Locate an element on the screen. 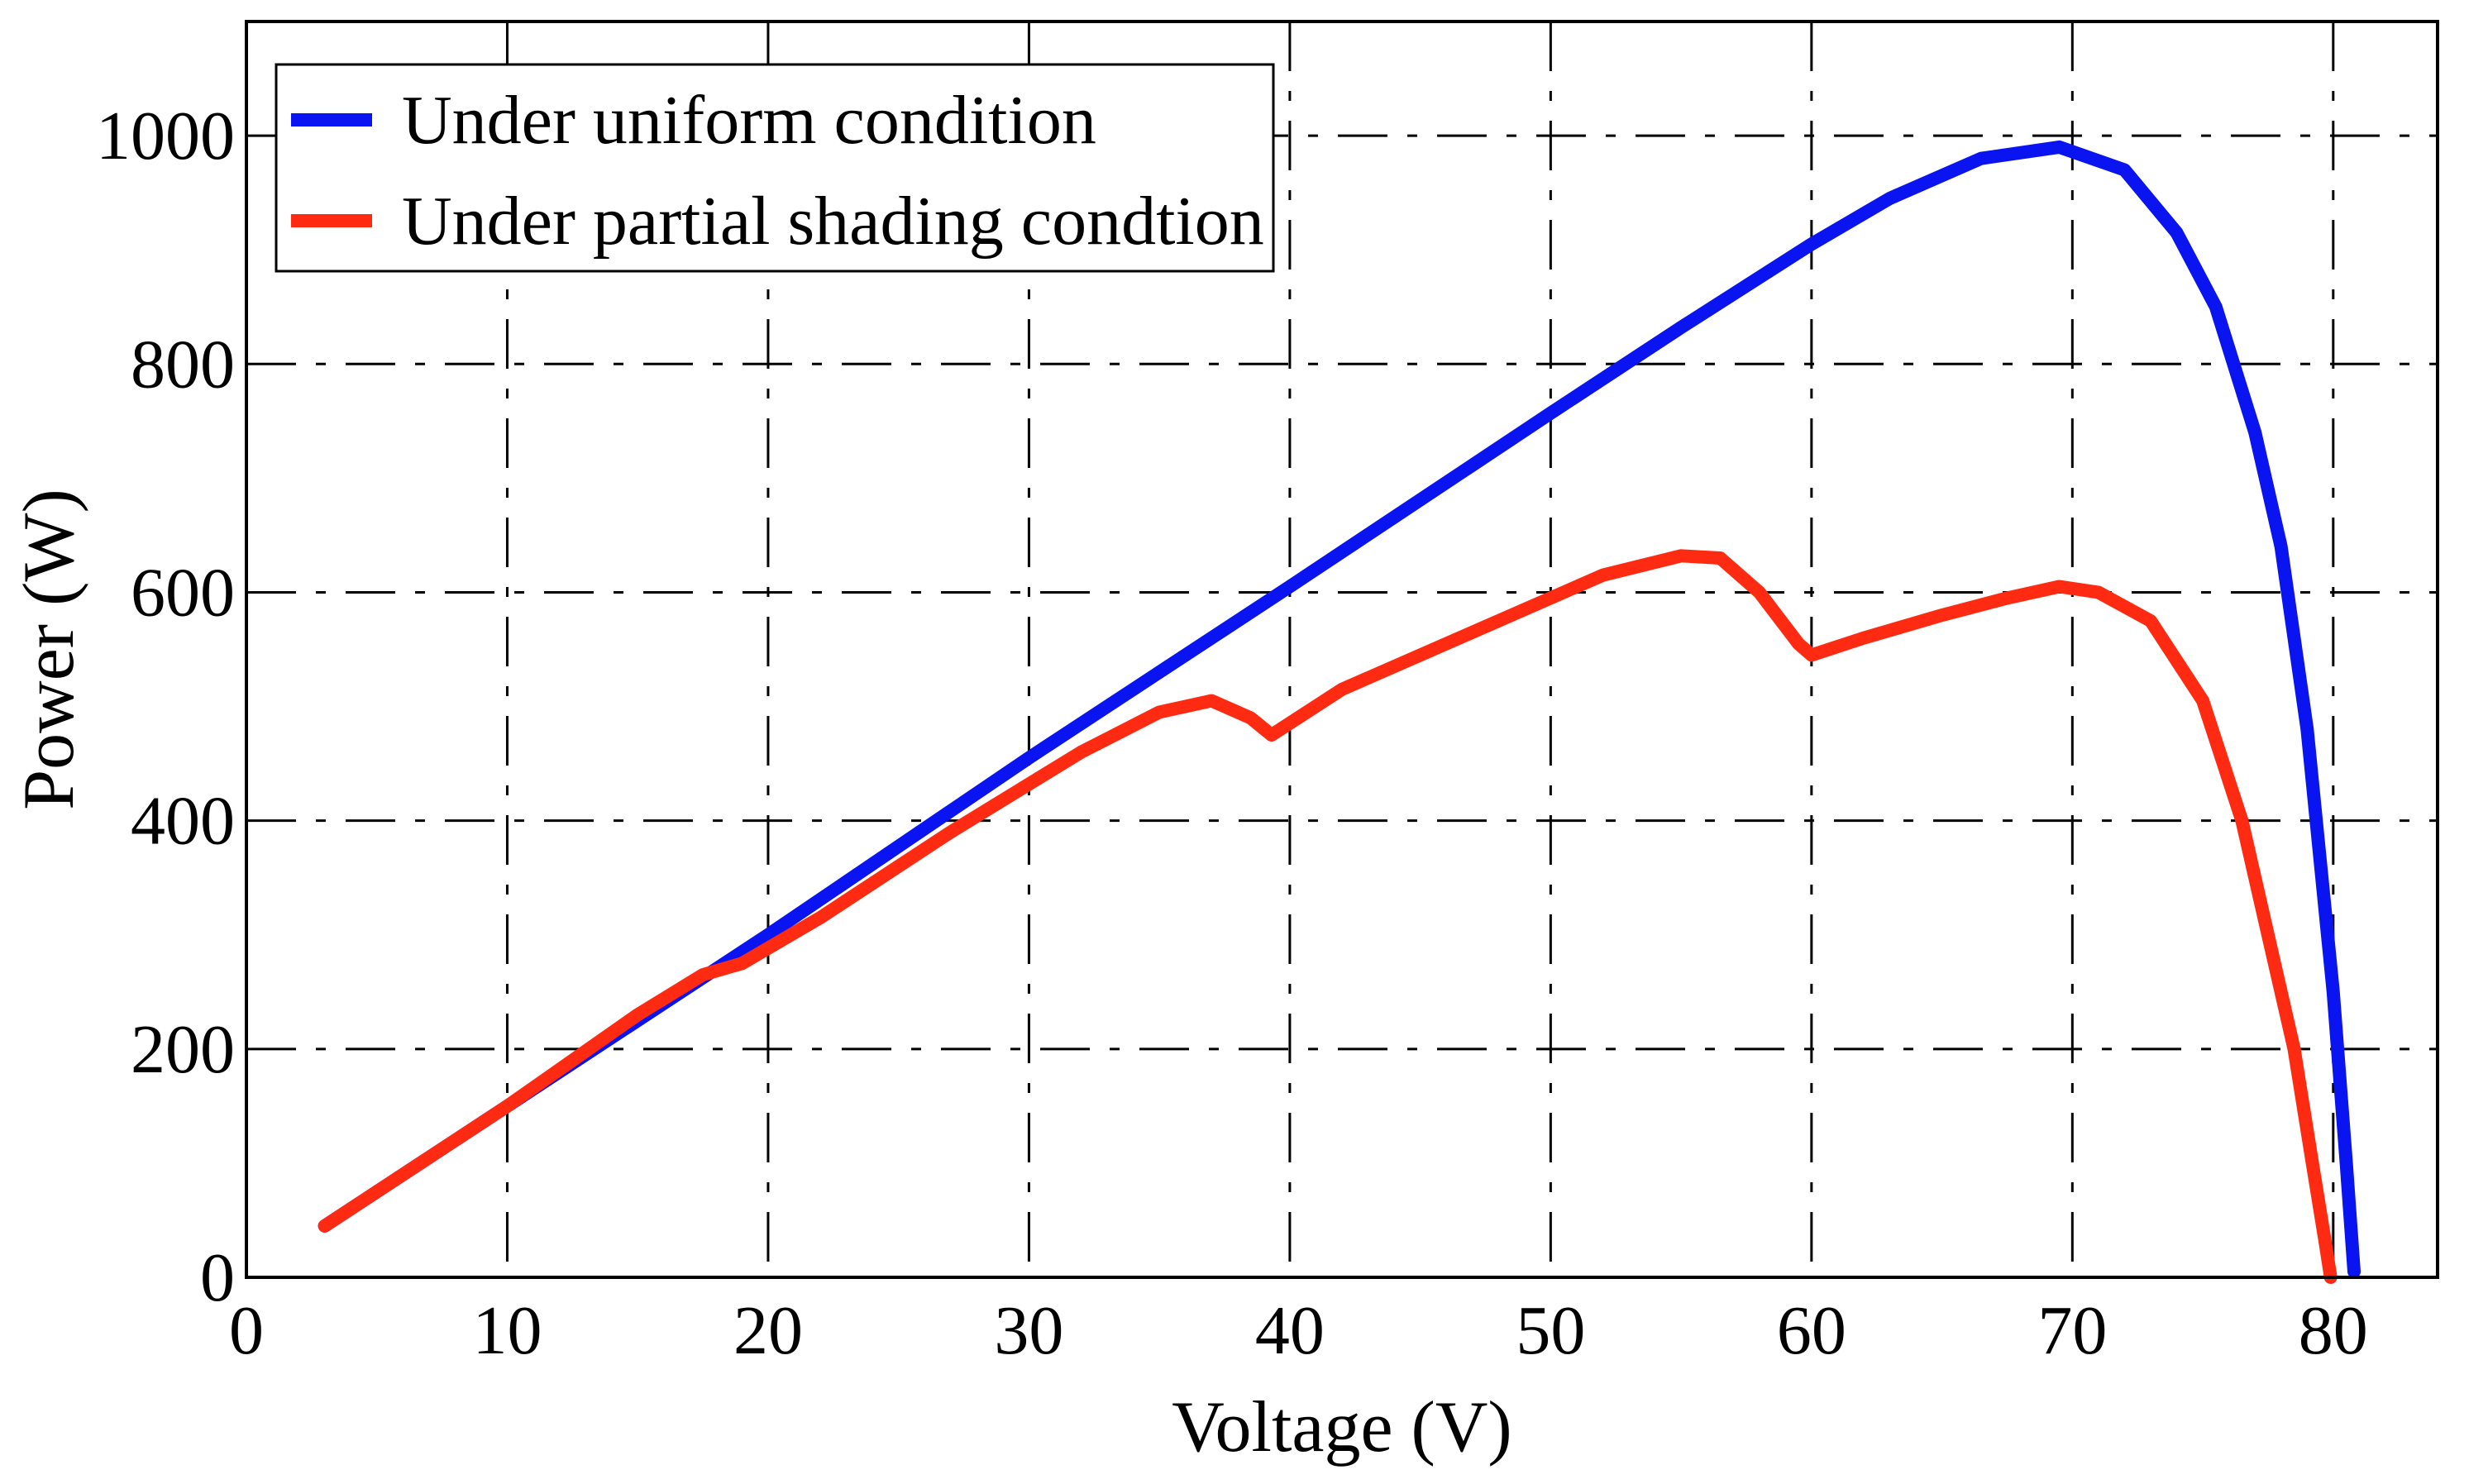 This screenshot has height=1484, width=2488. y-tick-label: 400 is located at coordinates (183, 822).